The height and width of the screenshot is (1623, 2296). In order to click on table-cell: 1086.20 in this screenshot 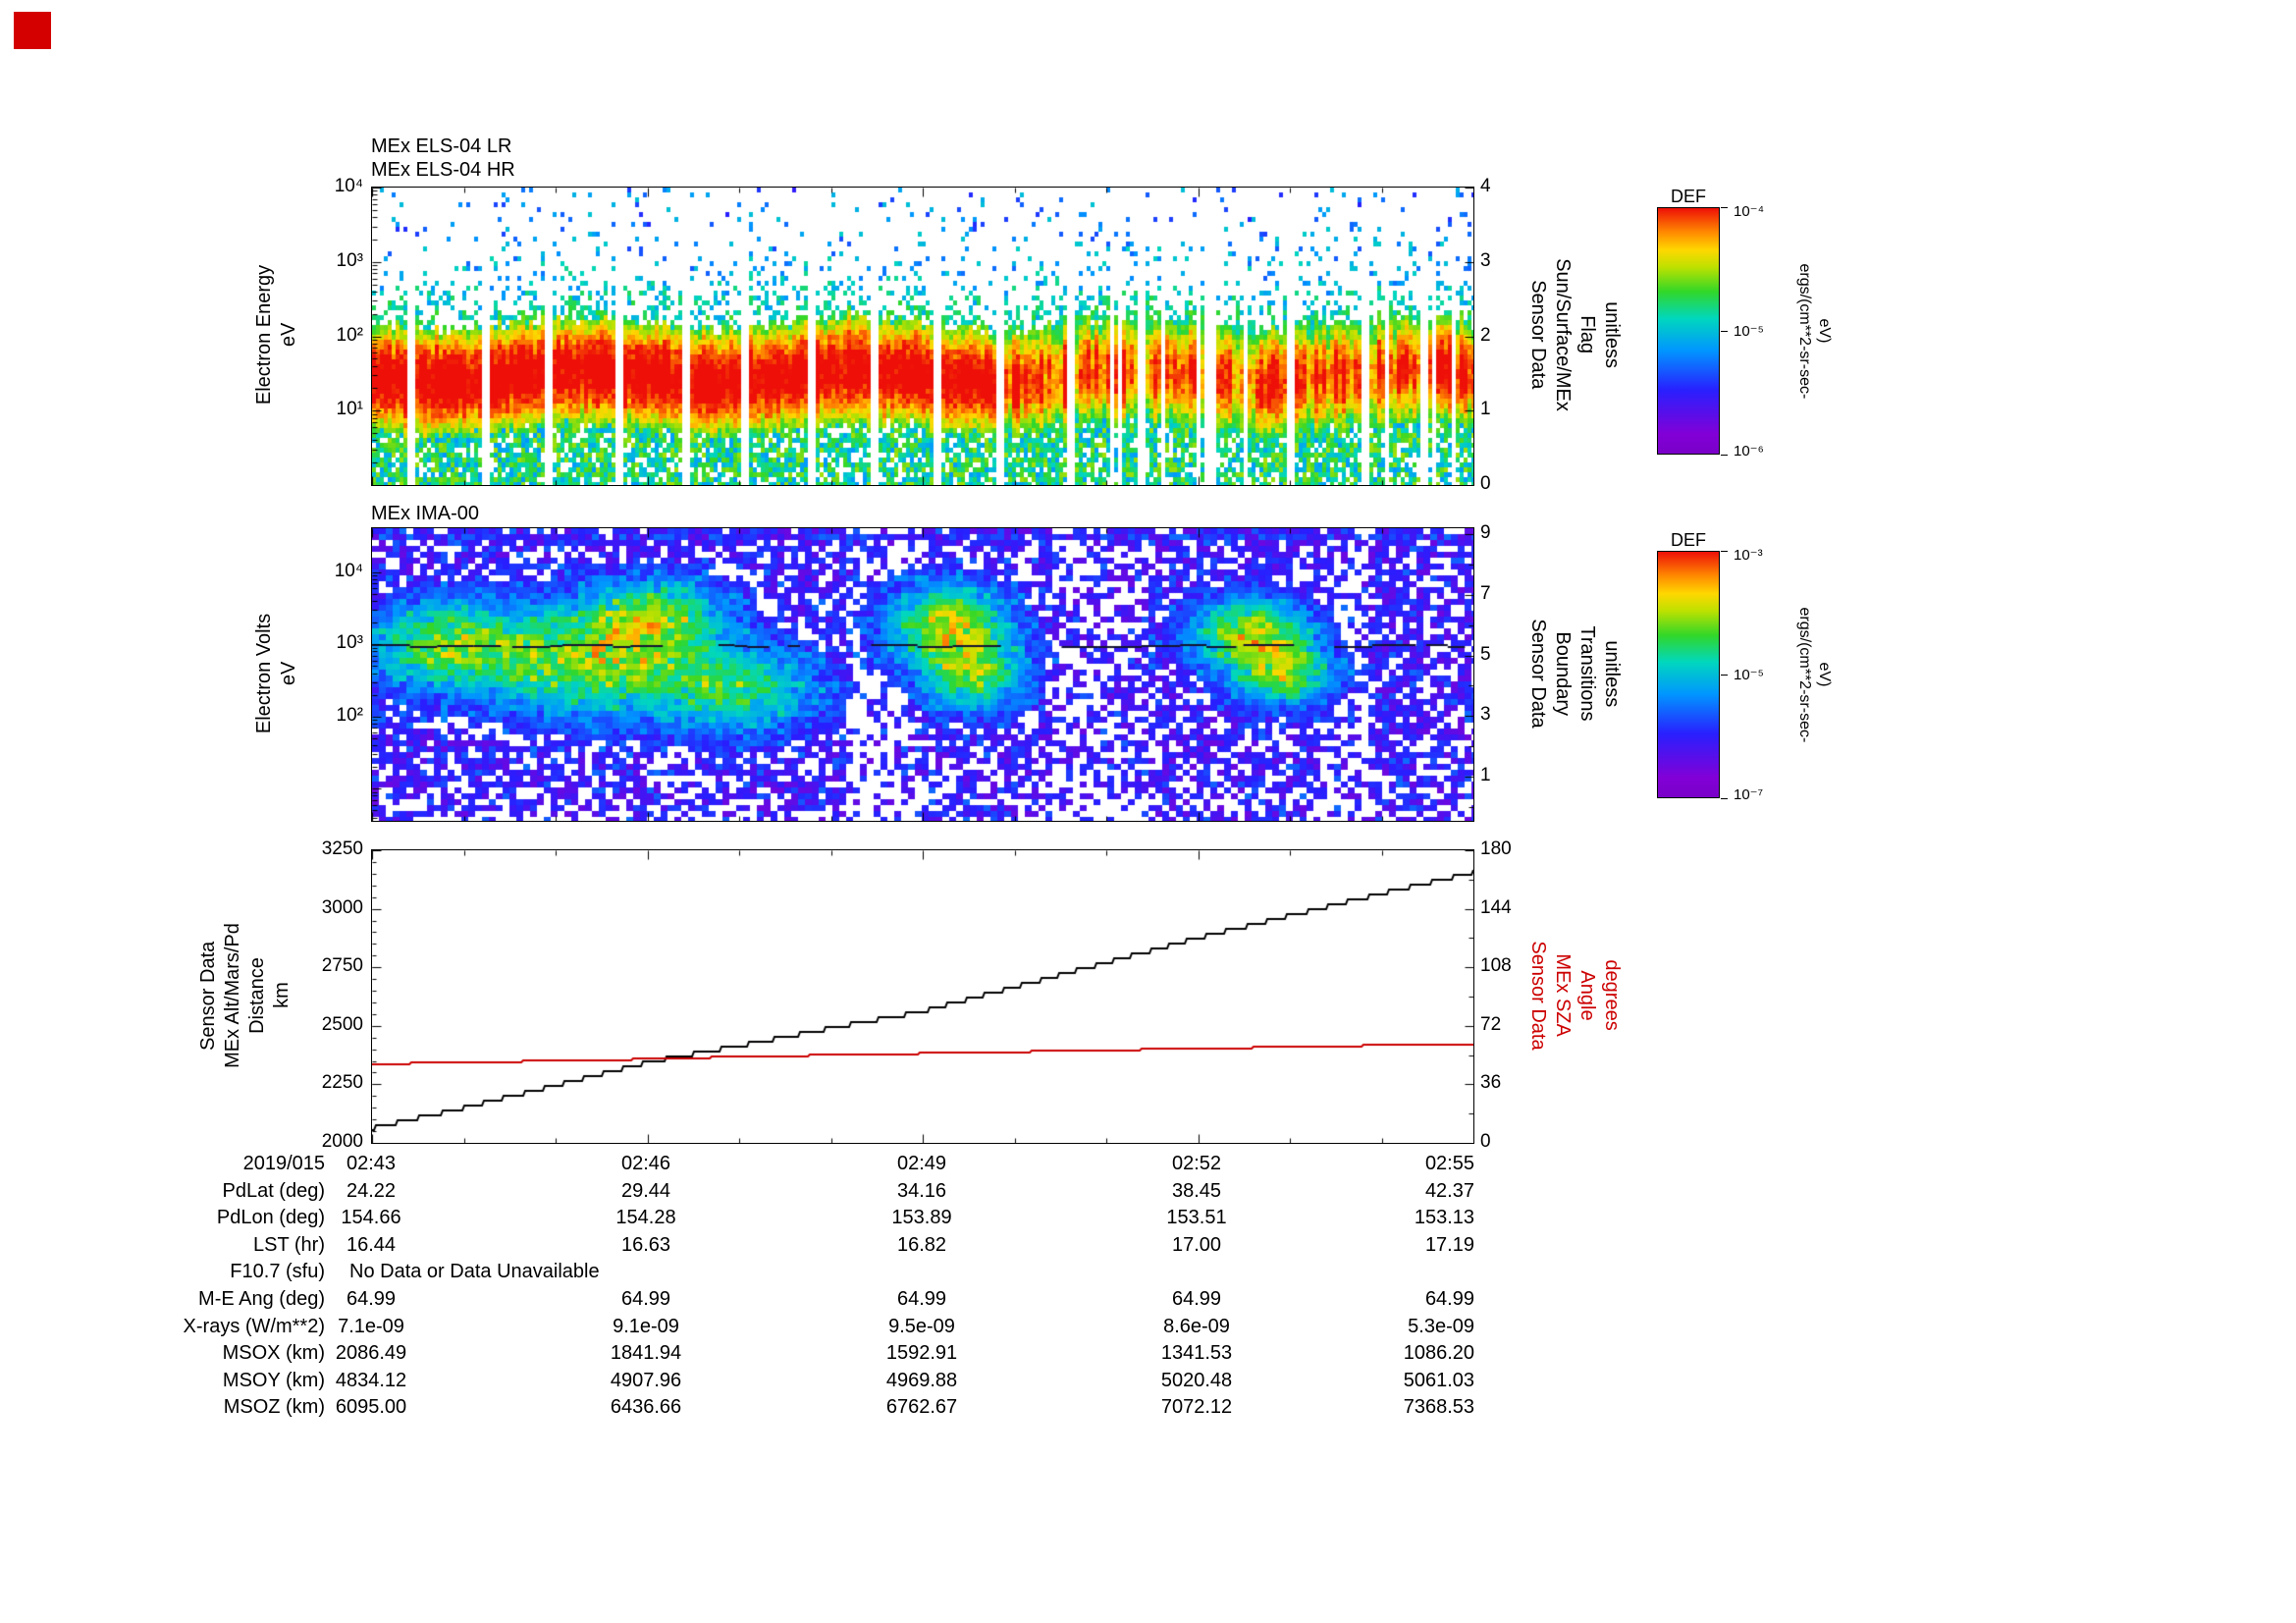, I will do `click(1438, 1354)`.